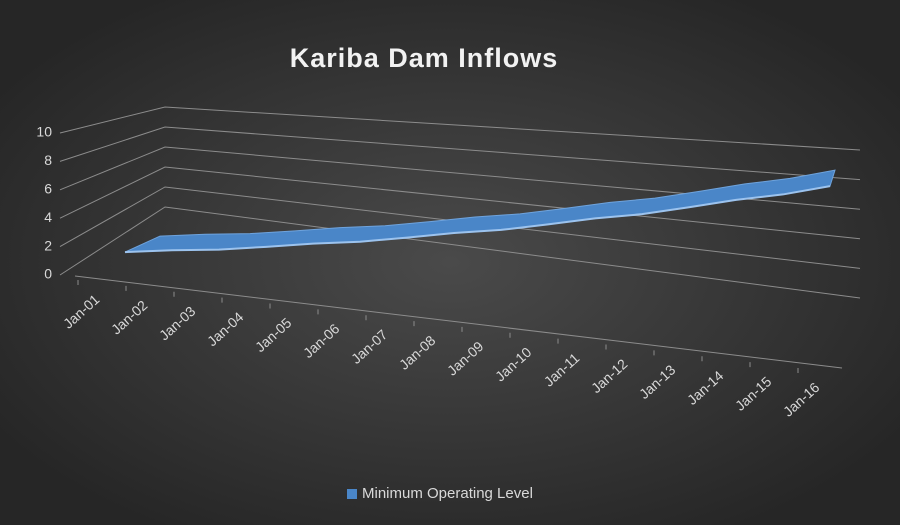 The height and width of the screenshot is (525, 900). I want to click on chart-title: Kariba Dam Inflows, so click(424, 58).